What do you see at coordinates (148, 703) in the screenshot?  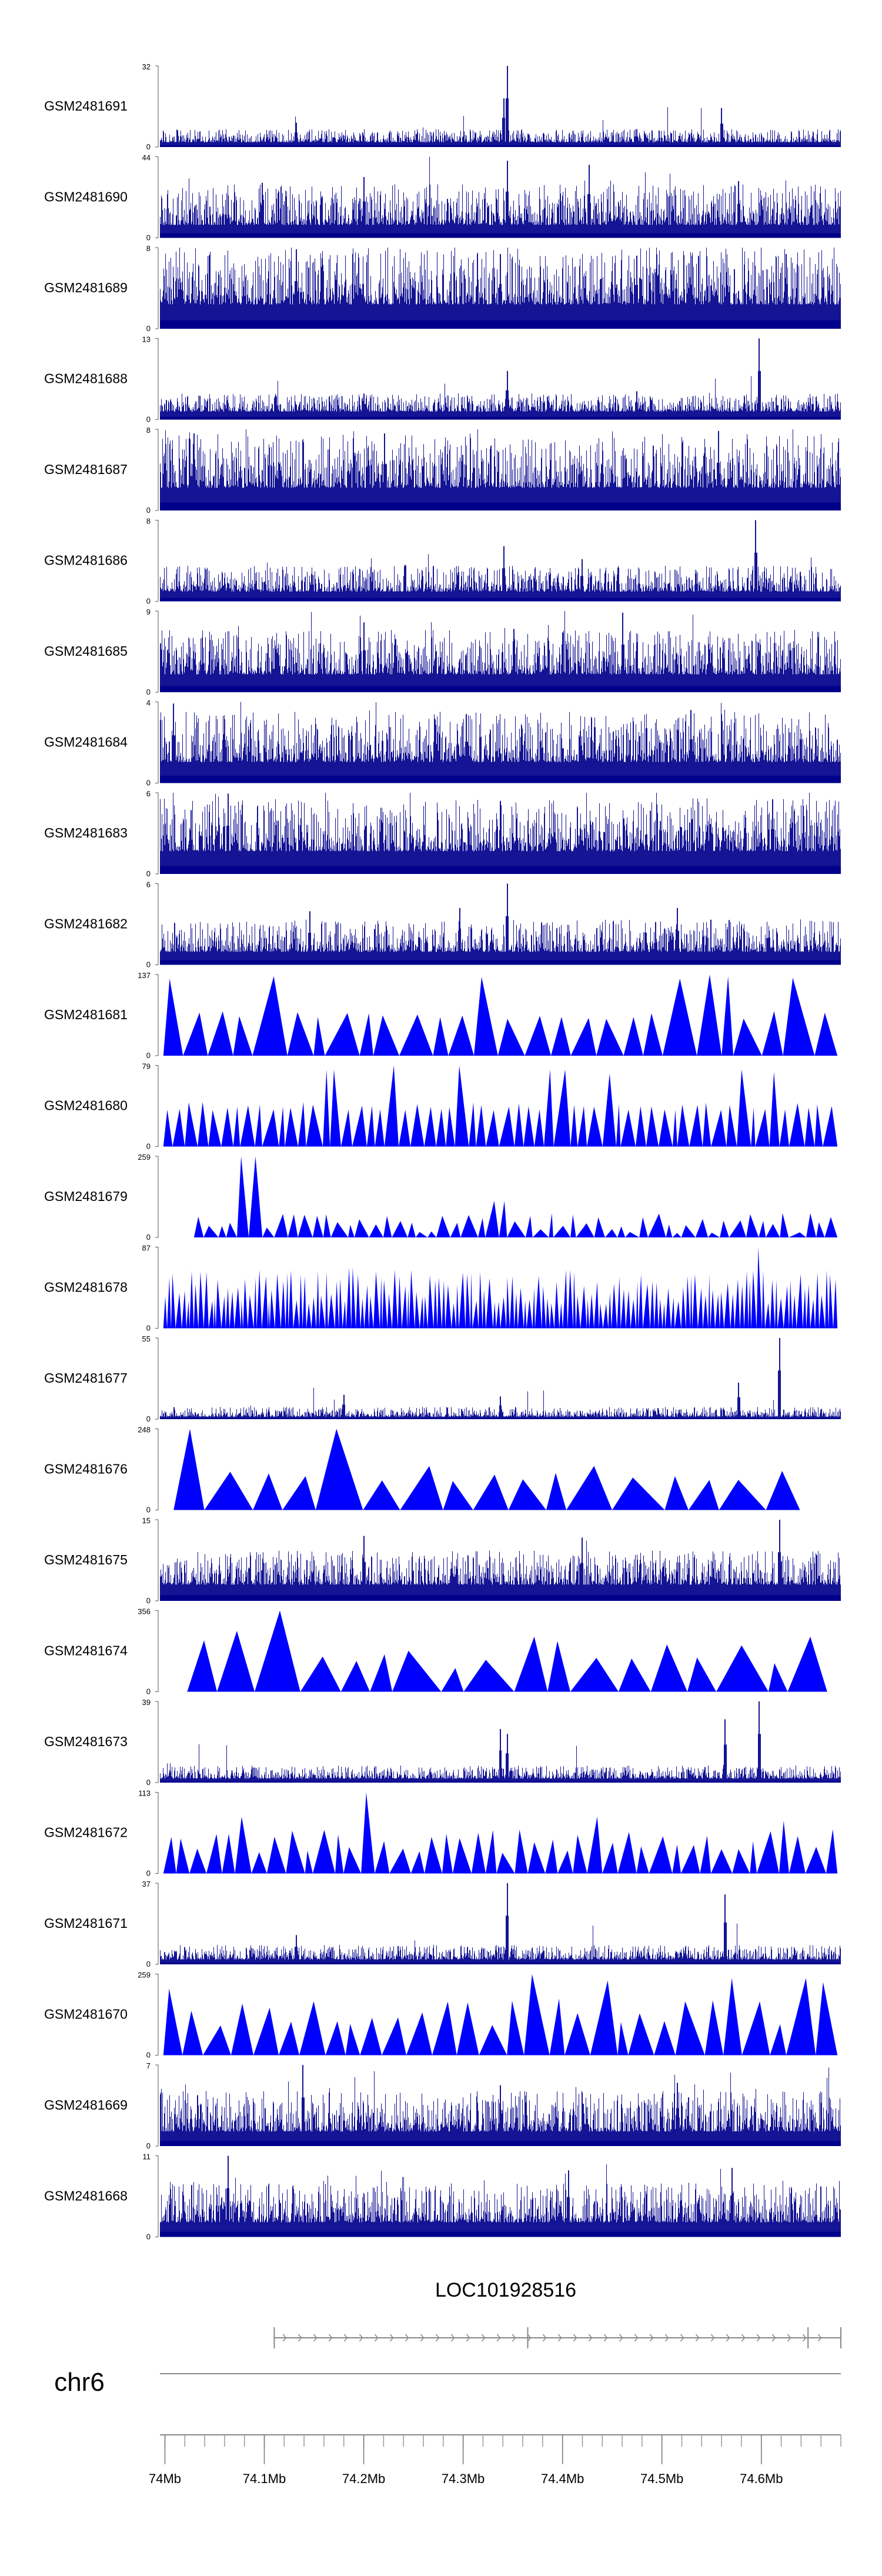 I see `y-max-label: 4` at bounding box center [148, 703].